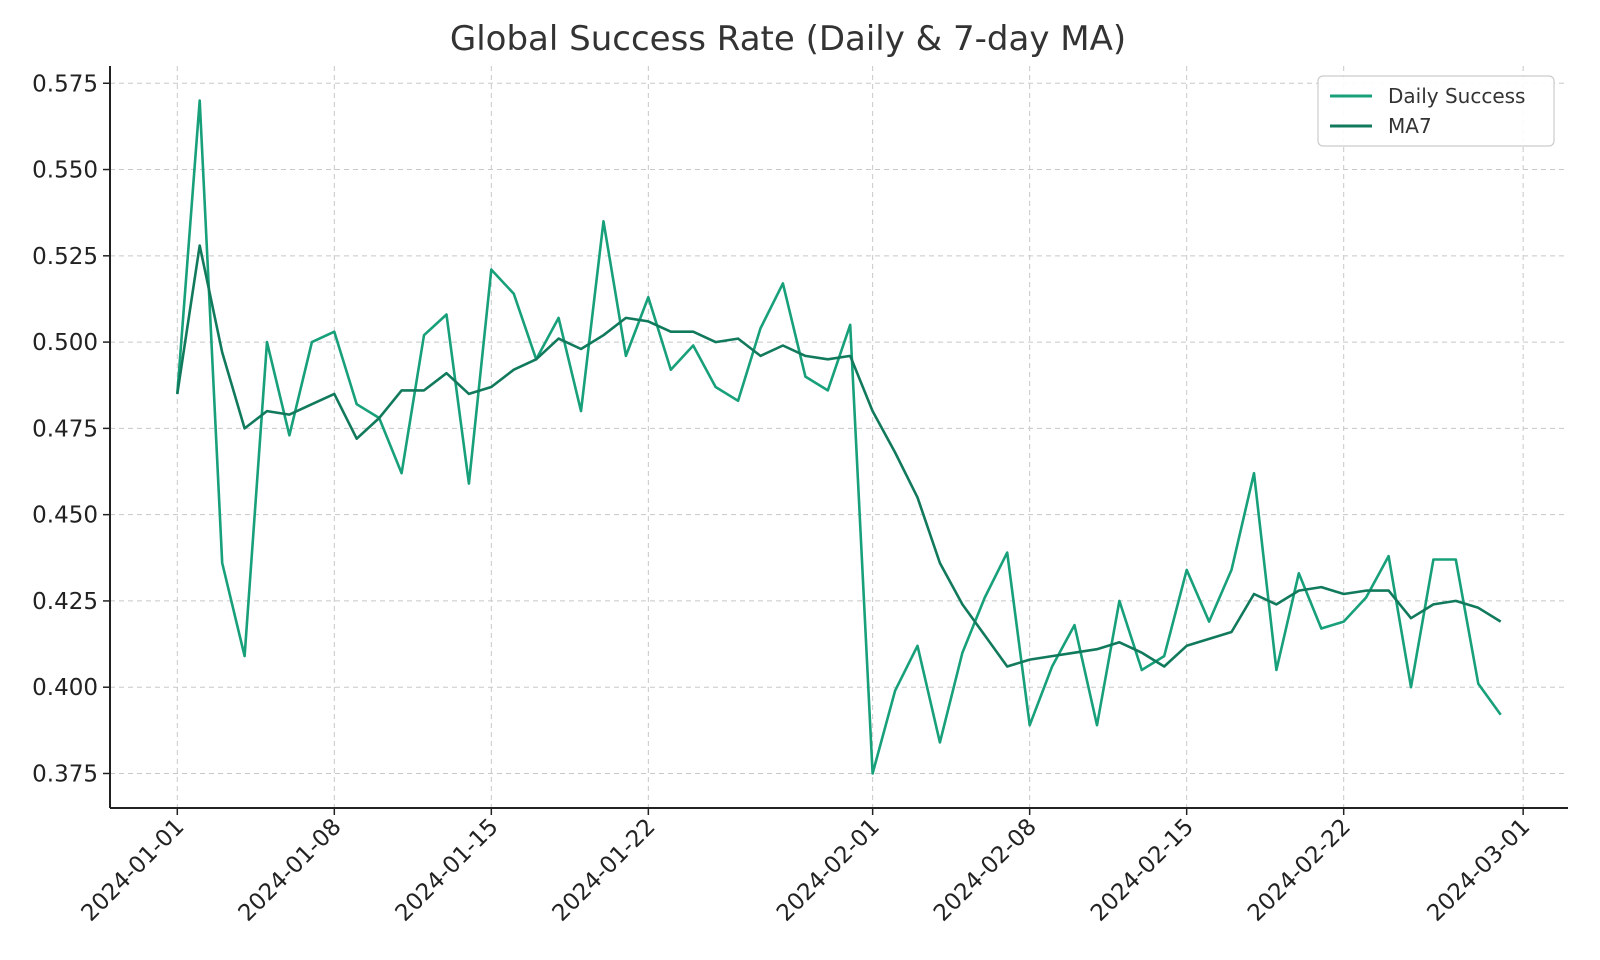 The height and width of the screenshot is (960, 1600). I want to click on y-tick-label: 0.400, so click(65, 688).